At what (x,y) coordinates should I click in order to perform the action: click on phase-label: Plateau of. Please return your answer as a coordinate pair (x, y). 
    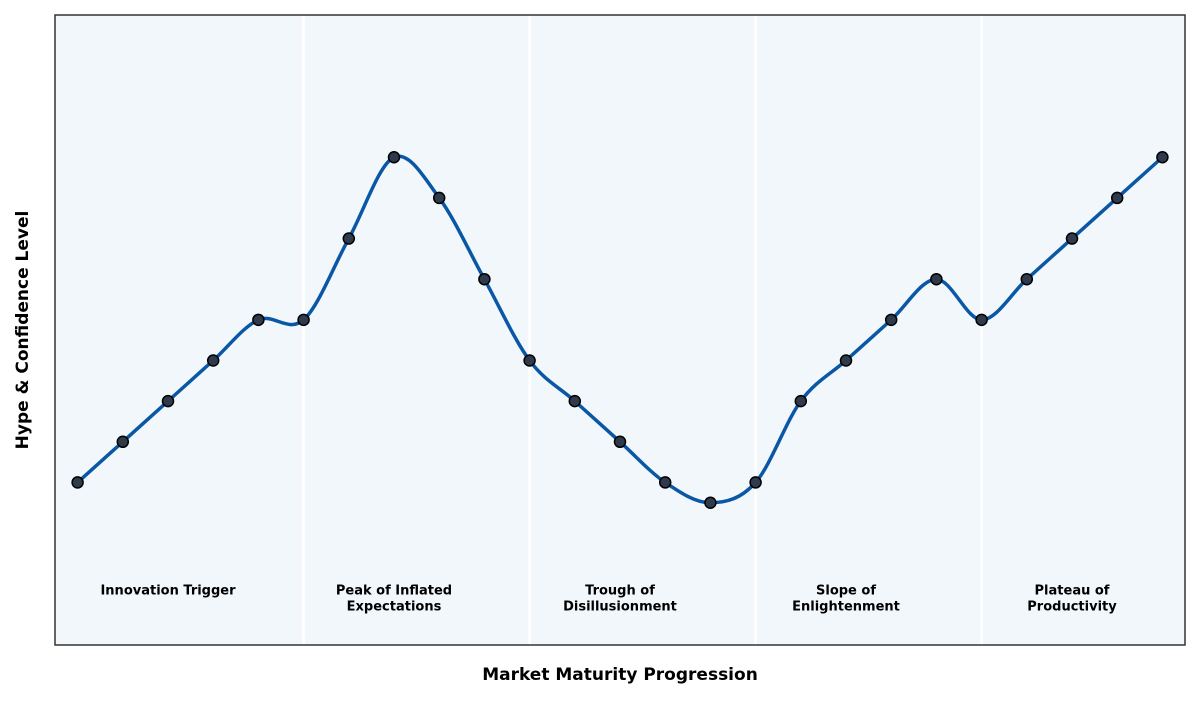
    Looking at the image, I should click on (1072, 591).